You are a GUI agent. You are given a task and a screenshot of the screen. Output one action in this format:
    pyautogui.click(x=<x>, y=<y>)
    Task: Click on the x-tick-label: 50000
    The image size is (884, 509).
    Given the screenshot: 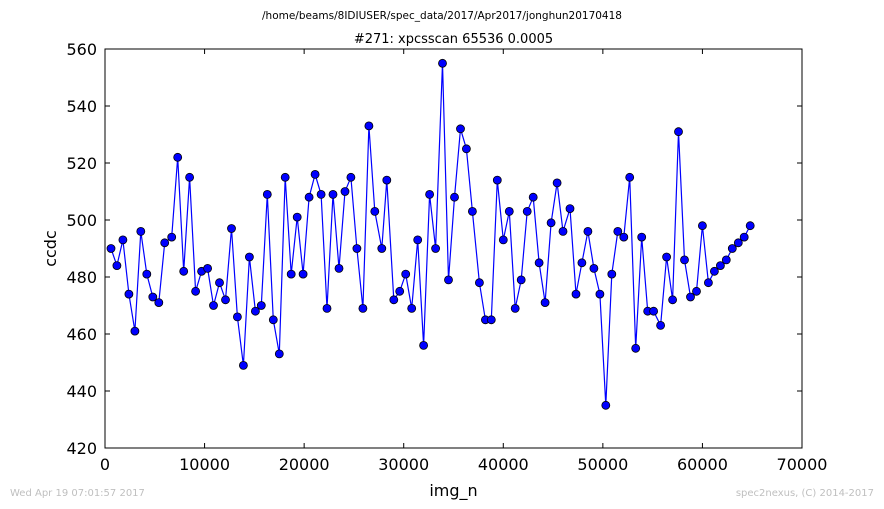 What is the action you would take?
    pyautogui.click(x=602, y=464)
    